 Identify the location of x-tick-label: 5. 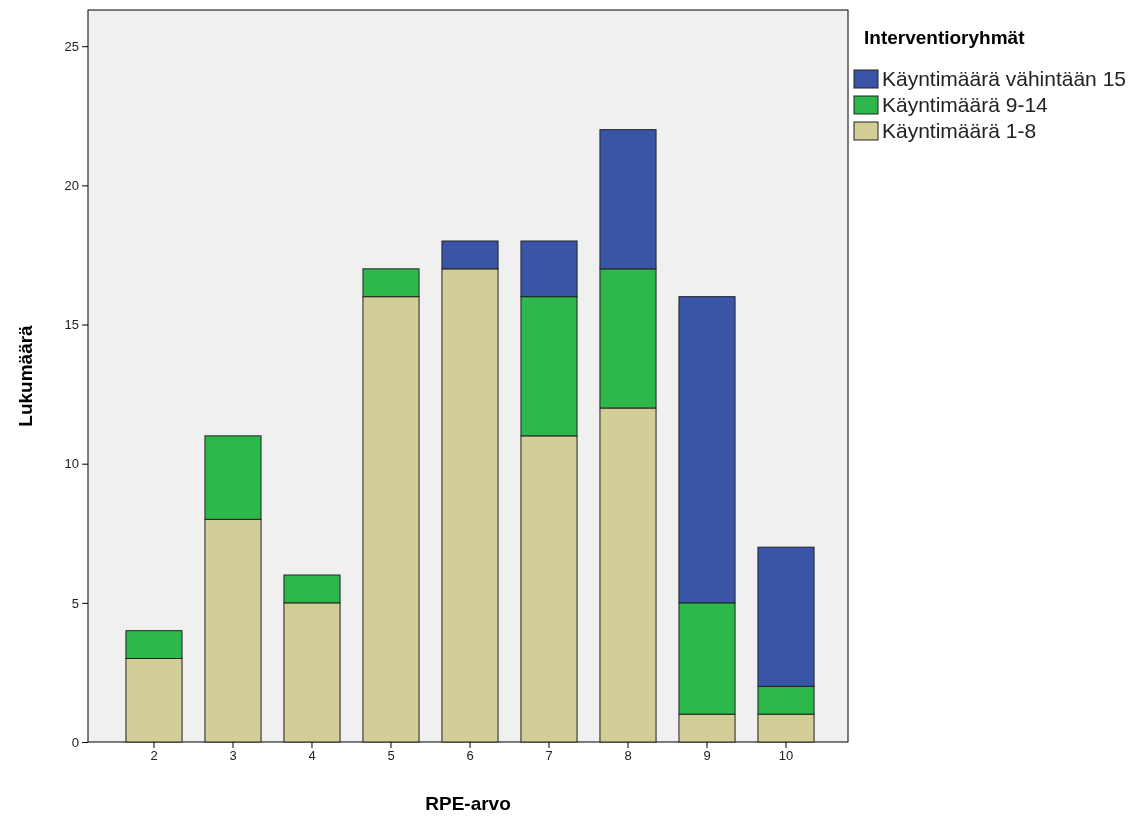
(391, 756).